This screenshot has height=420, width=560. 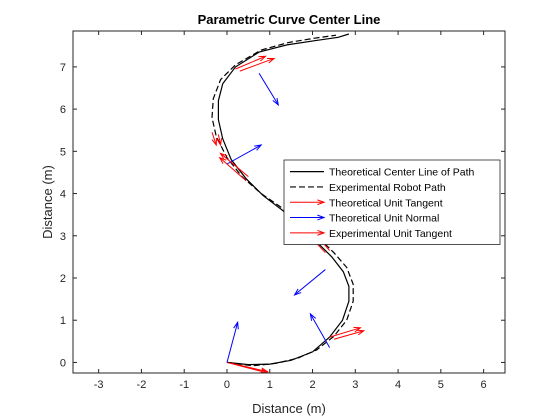 I want to click on y-tick-label-4: 4, so click(x=63, y=195).